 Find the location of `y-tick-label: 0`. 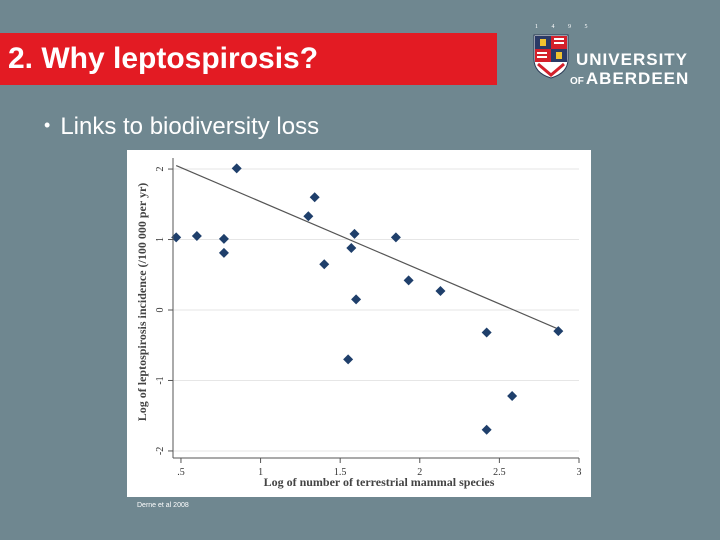

y-tick-label: 0 is located at coordinates (160, 310).